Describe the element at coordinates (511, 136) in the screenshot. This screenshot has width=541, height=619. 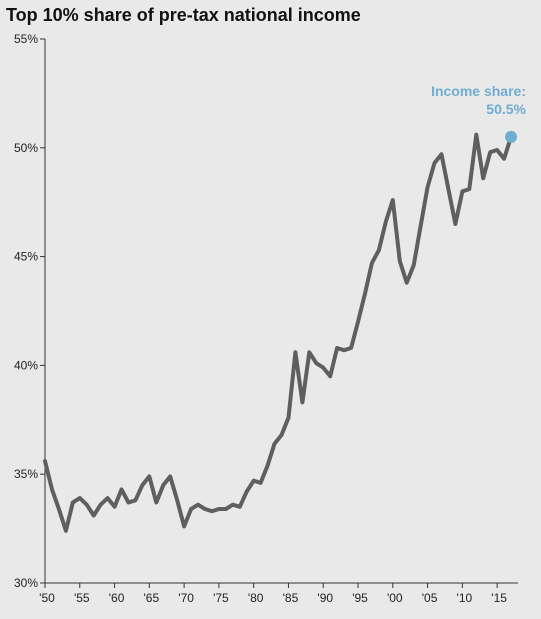
I see `end-point-marker` at that location.